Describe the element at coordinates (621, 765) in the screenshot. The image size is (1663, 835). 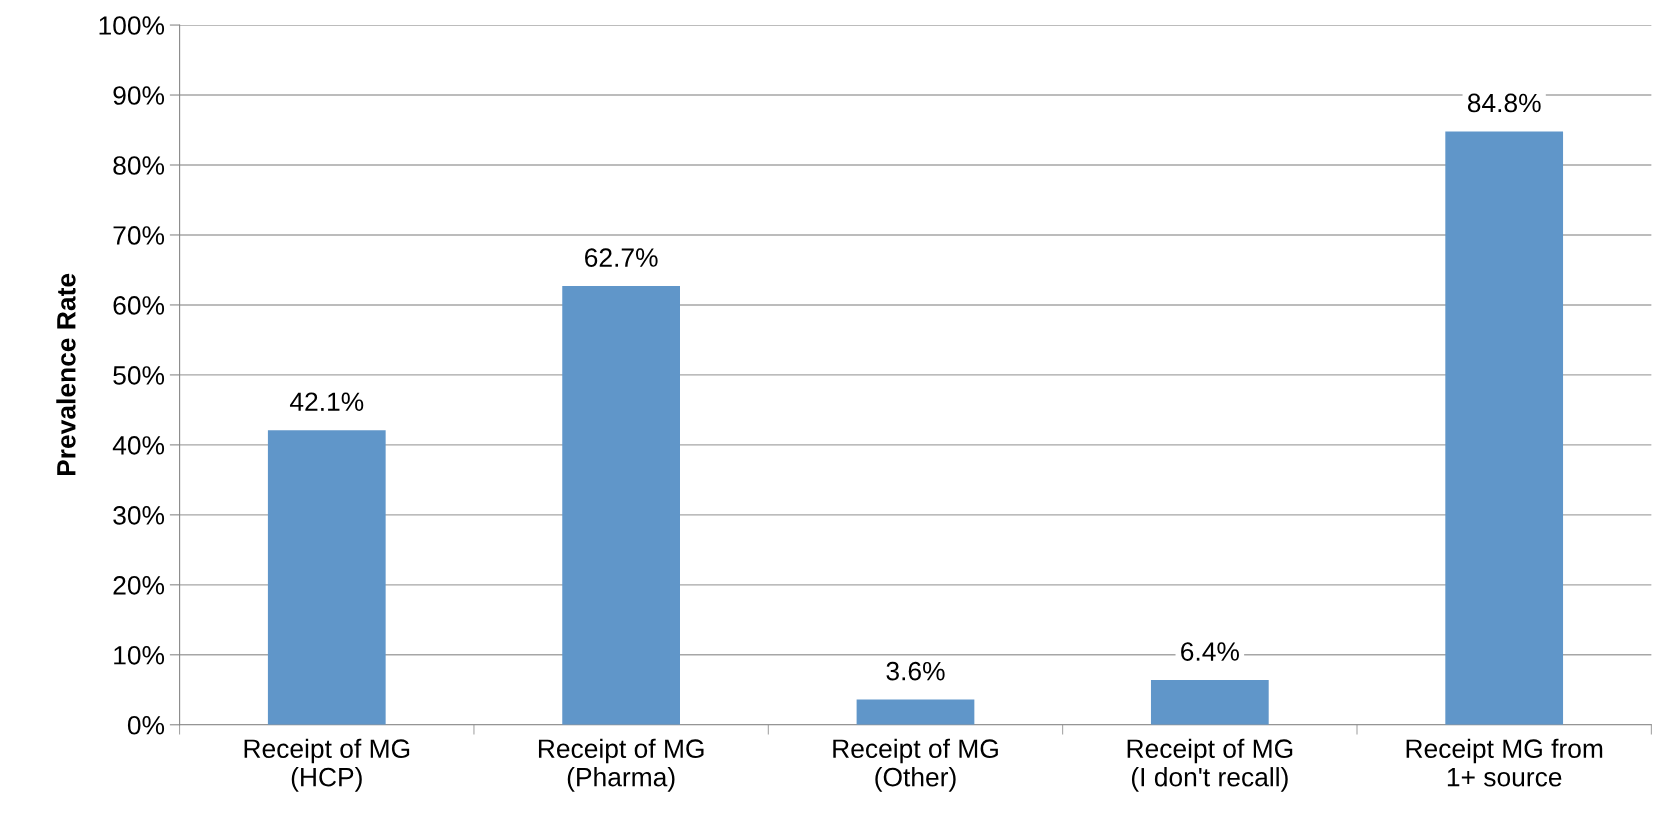
I see `x-tick-label: Receipt of MG (Pharma)` at that location.